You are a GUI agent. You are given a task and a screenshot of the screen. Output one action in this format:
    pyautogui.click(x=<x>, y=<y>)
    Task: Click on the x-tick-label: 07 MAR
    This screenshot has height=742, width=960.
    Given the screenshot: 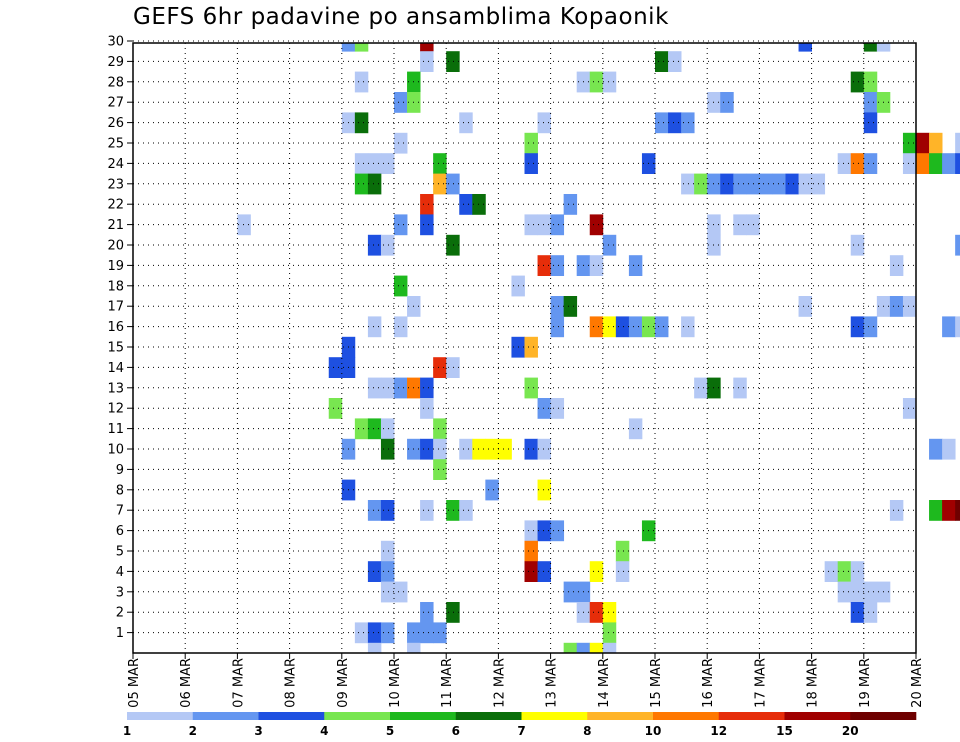 What is the action you would take?
    pyautogui.click(x=238, y=683)
    